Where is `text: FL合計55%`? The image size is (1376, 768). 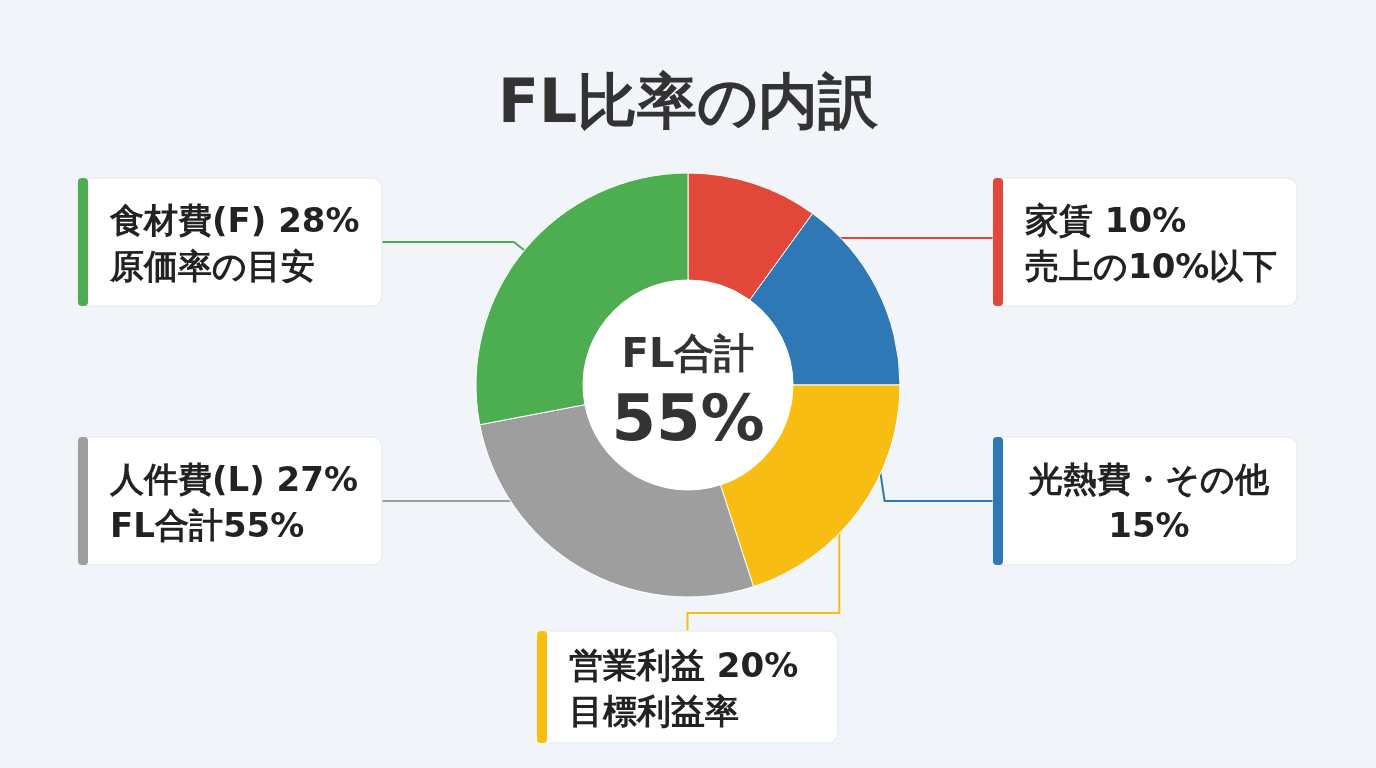
text: FL合計55% is located at coordinates (207, 525).